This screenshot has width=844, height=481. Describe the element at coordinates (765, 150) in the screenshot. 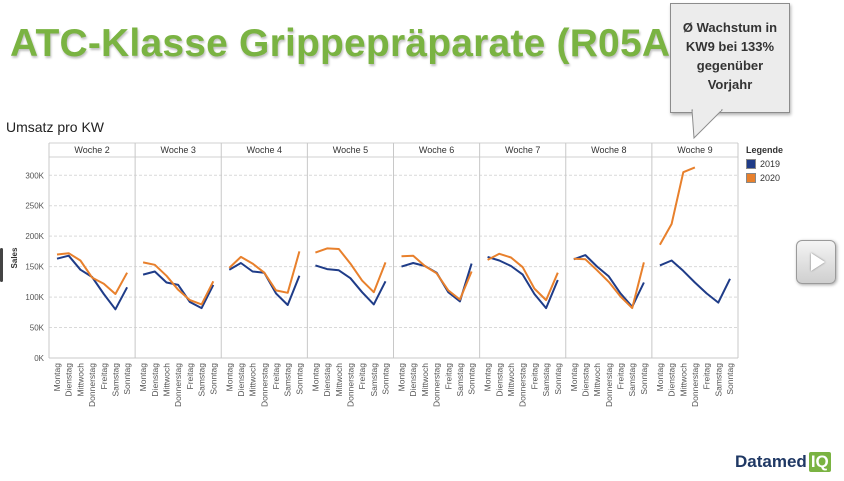

I see `legend-title: Legende` at that location.